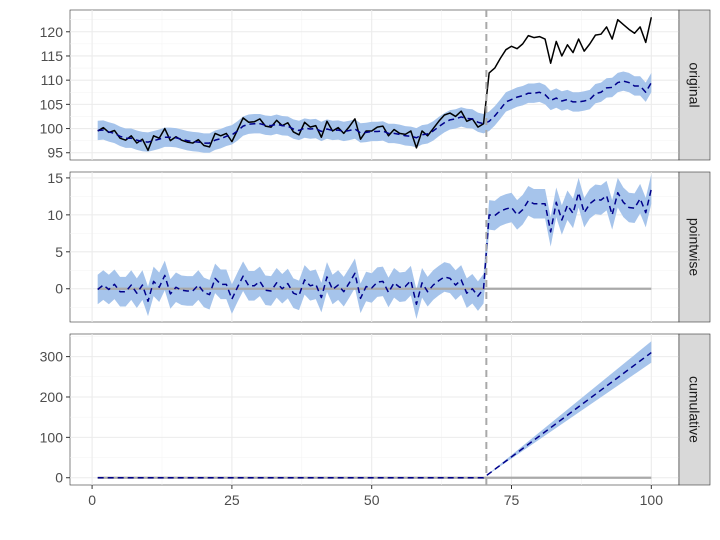 The height and width of the screenshot is (540, 720). What do you see at coordinates (374, 112) in the screenshot?
I see `prediction-line` at bounding box center [374, 112].